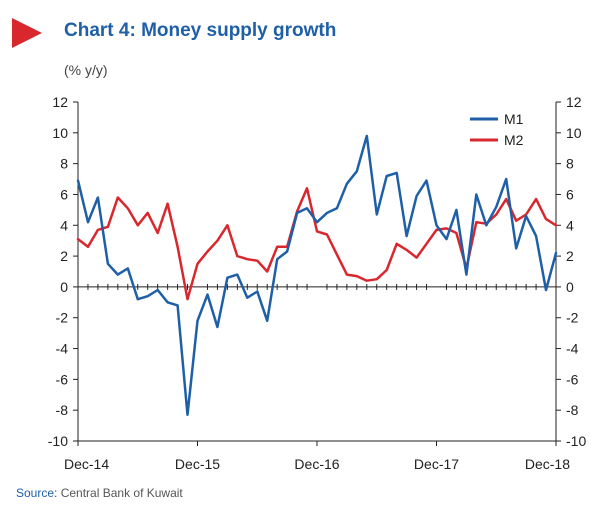 This screenshot has width=600, height=505. Describe the element at coordinates (514, 119) in the screenshot. I see `legend-label-m1: M1` at that location.